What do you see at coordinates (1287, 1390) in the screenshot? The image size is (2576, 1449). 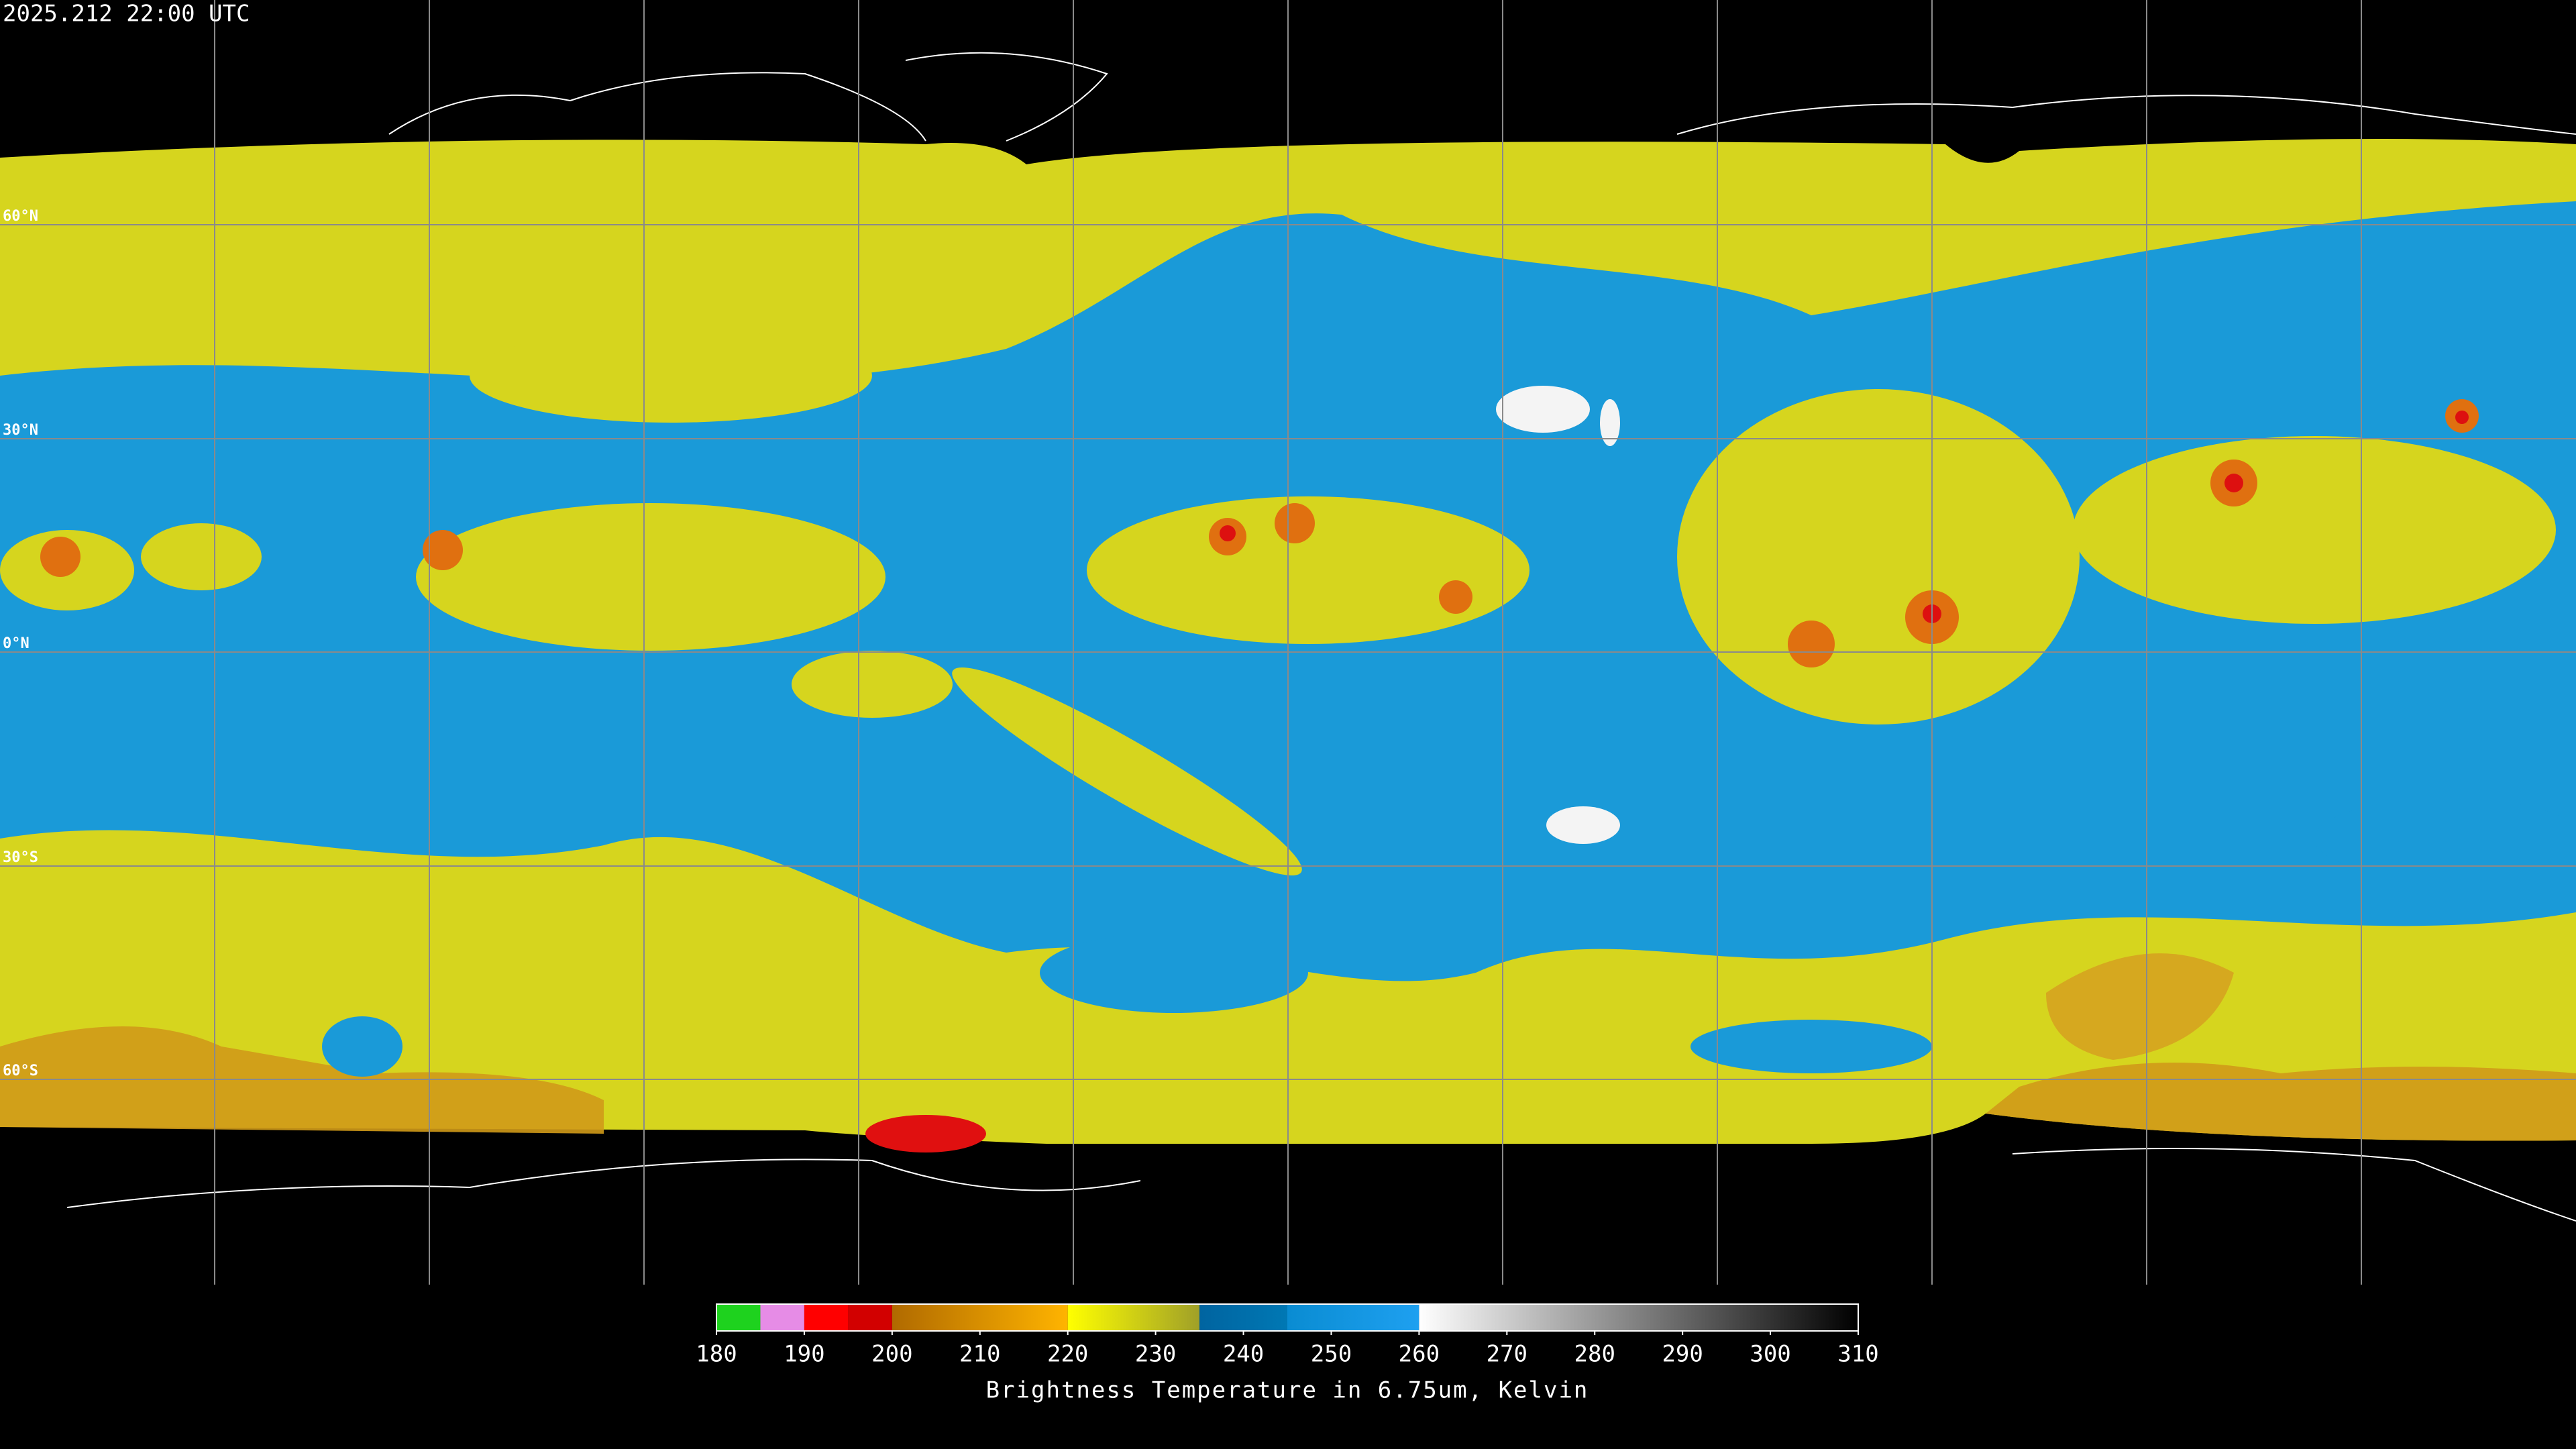 I see `colorbar-label: Brightness Temperature in 6.75um, Kelvin` at bounding box center [1287, 1390].